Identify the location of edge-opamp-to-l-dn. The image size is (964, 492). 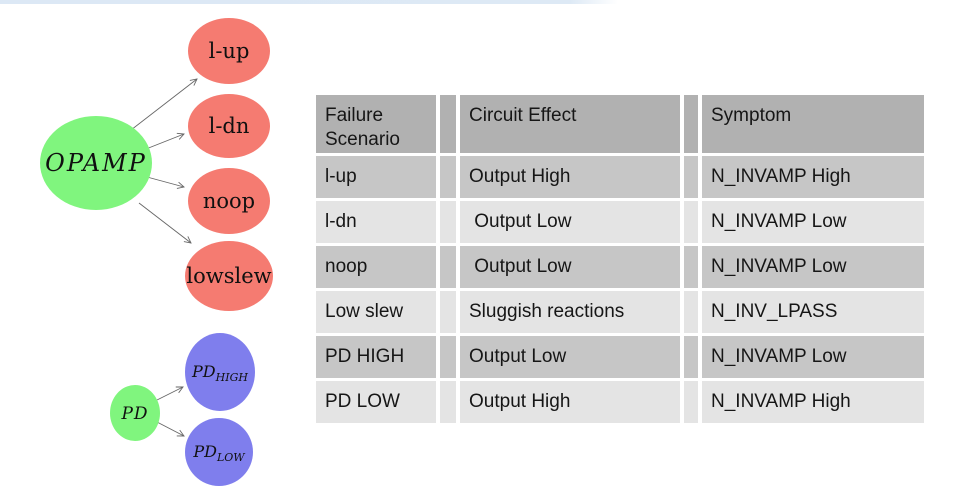
(164, 142).